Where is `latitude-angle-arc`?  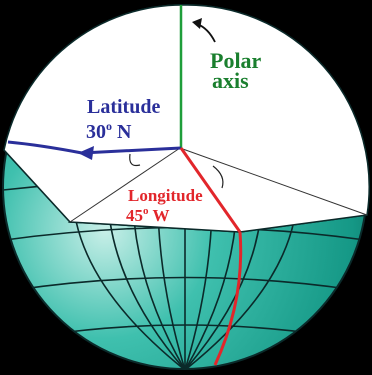 latitude-angle-arc is located at coordinates (135, 160).